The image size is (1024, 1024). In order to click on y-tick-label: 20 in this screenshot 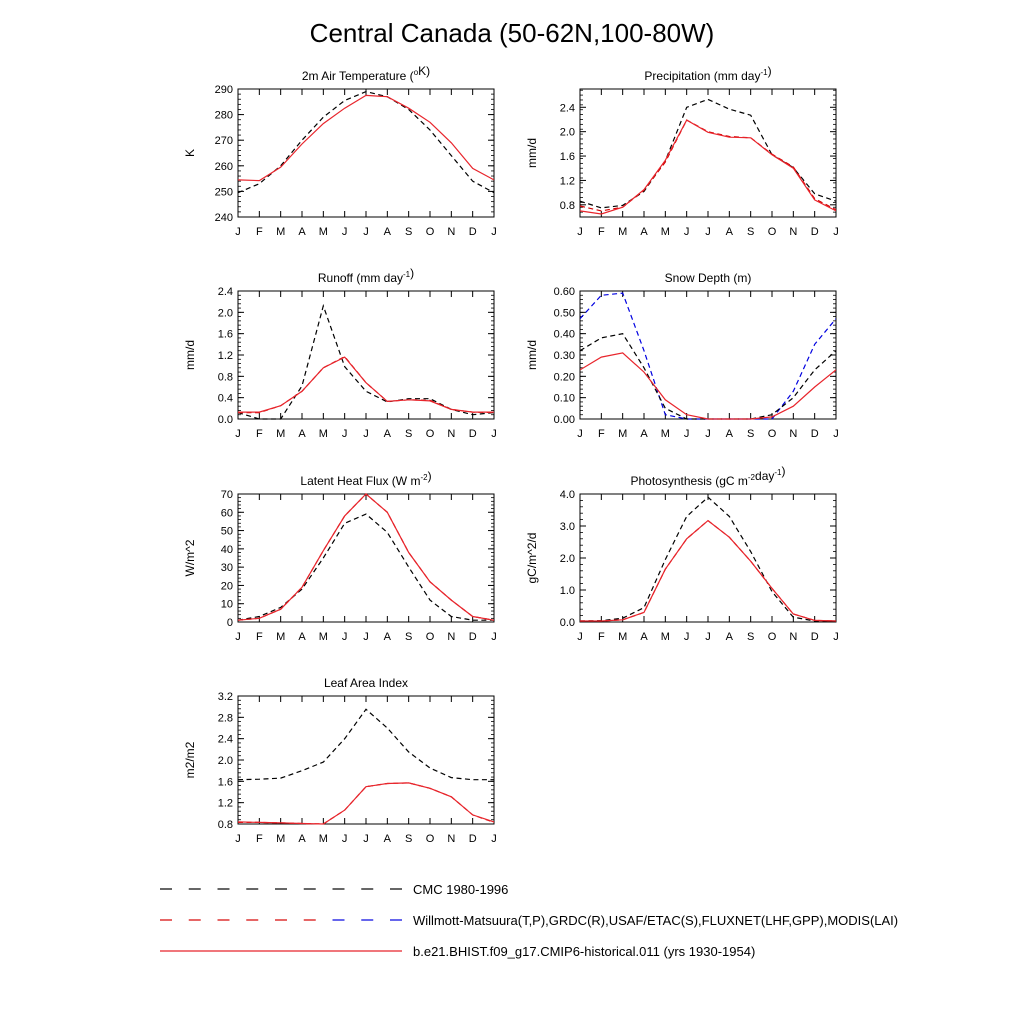, I will do `click(227, 586)`.